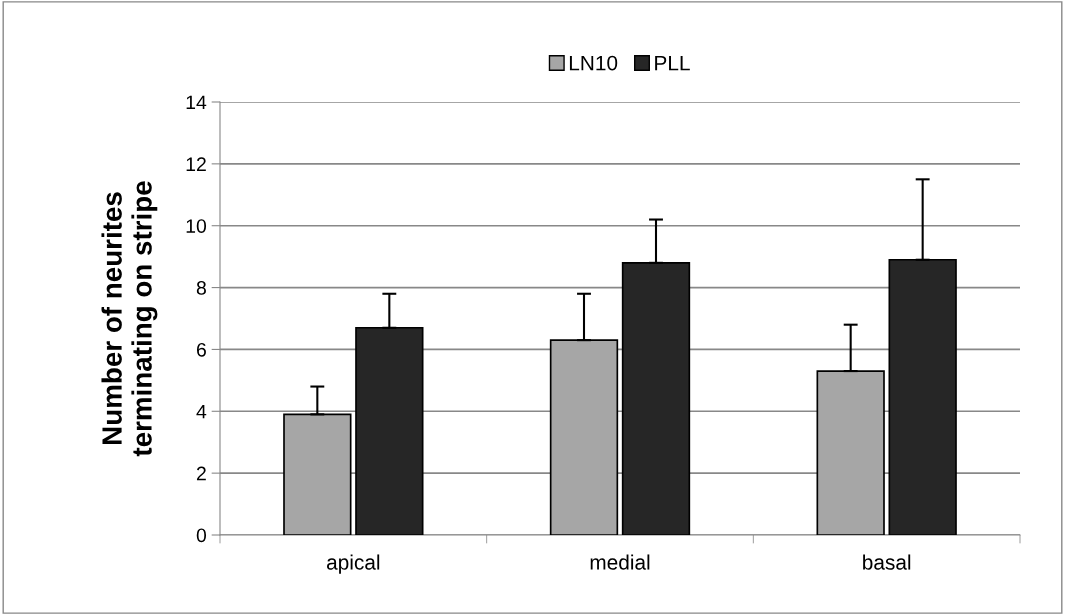 Image resolution: width=1065 pixels, height=615 pixels. Describe the element at coordinates (196, 164) in the screenshot. I see `y-tick-label: 12` at that location.